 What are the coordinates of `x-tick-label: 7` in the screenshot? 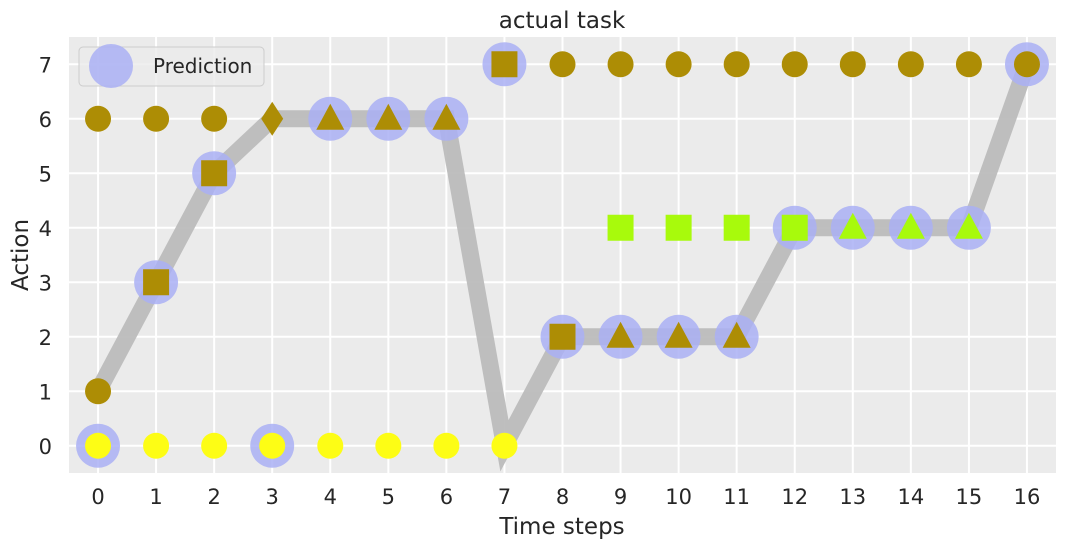 It's located at (504, 497).